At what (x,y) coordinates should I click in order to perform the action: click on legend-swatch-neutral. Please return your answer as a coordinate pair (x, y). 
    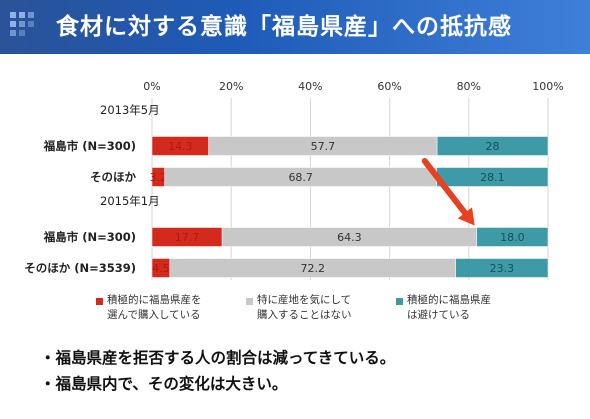
    Looking at the image, I should click on (249, 301).